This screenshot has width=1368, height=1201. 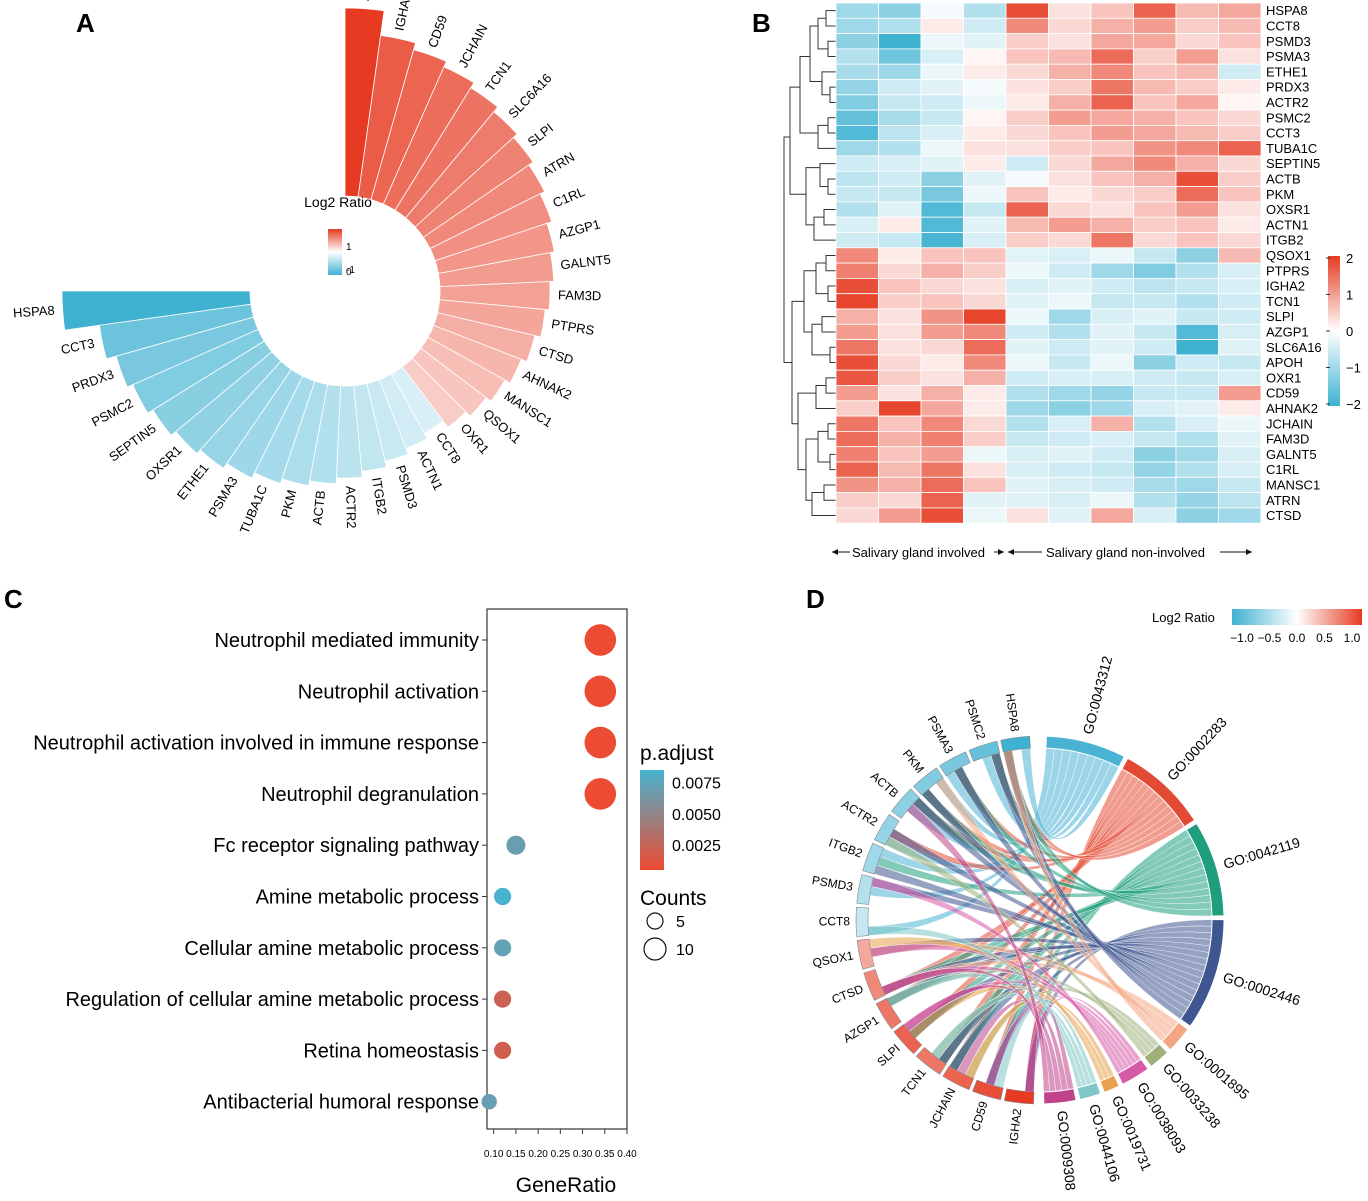 What do you see at coordinates (132, 443) in the screenshot?
I see `radial-gene-label: SEPTIN5` at bounding box center [132, 443].